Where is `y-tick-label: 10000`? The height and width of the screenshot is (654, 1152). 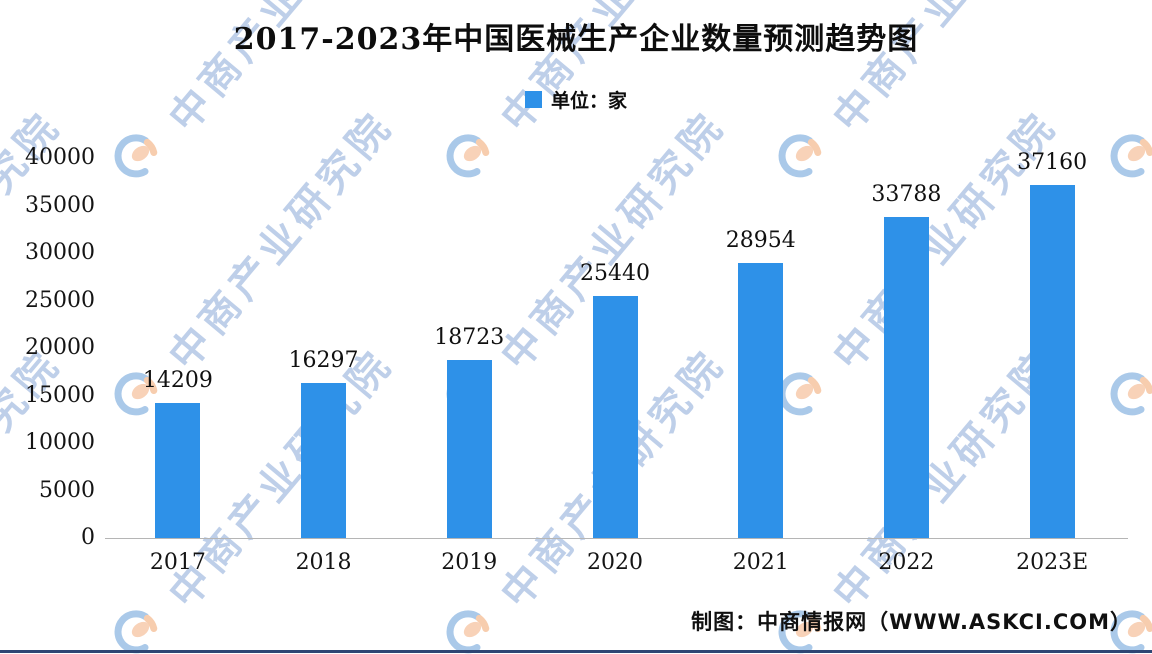
y-tick-label: 10000 is located at coordinates (60, 442).